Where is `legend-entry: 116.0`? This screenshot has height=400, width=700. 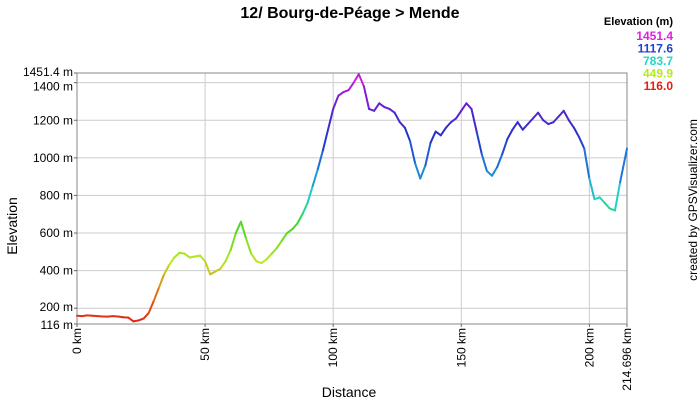 legend-entry: 116.0 is located at coordinates (659, 86).